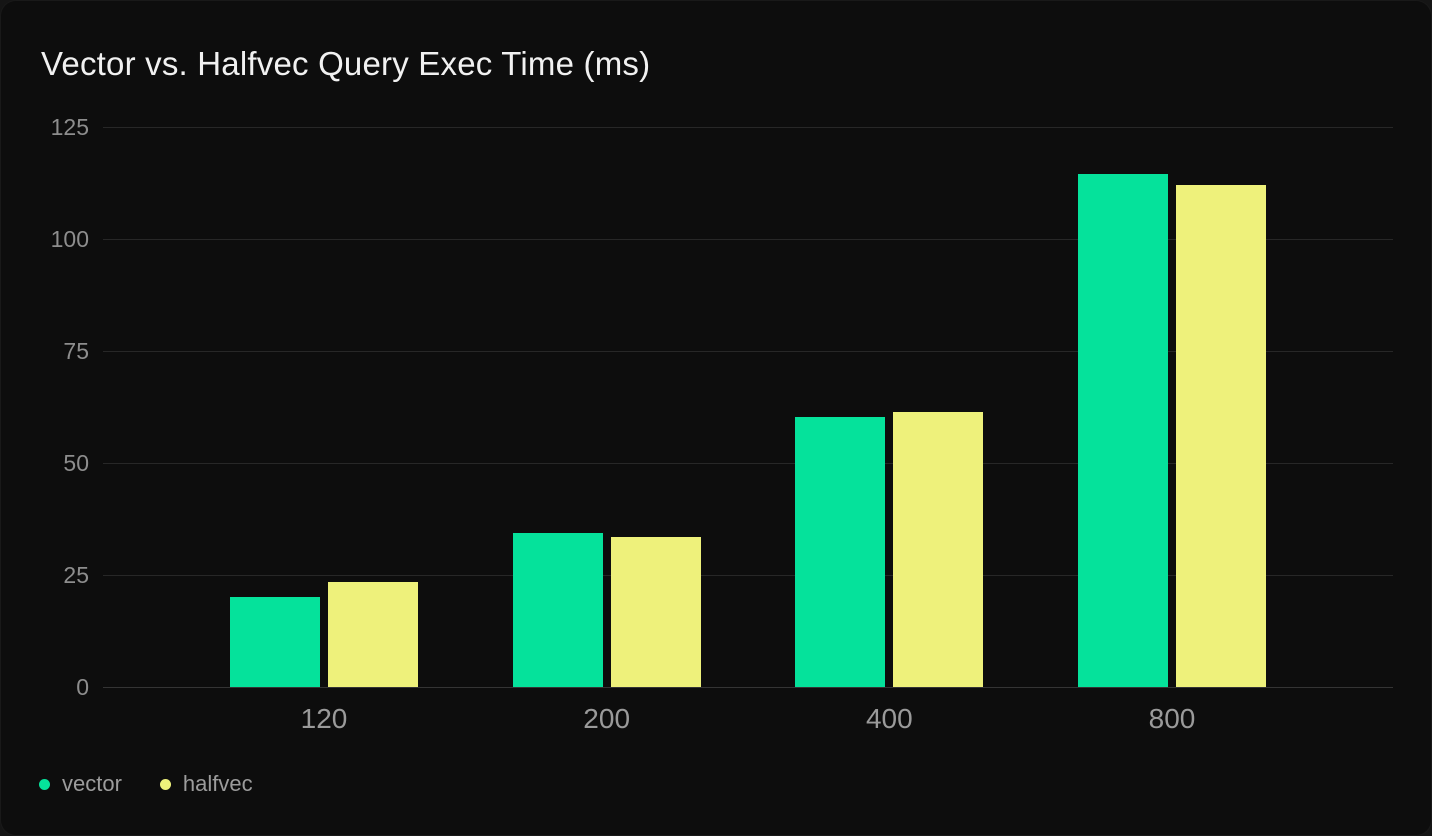 This screenshot has width=1432, height=836. I want to click on y-tick-label-75: 75, so click(76, 350).